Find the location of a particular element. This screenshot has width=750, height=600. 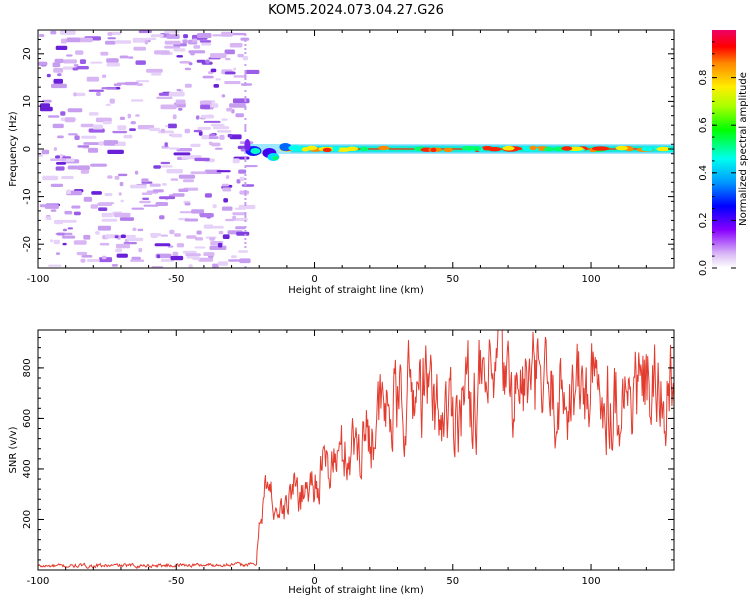

snr-ylabel: SNR (v/v) is located at coordinates (13, 449).